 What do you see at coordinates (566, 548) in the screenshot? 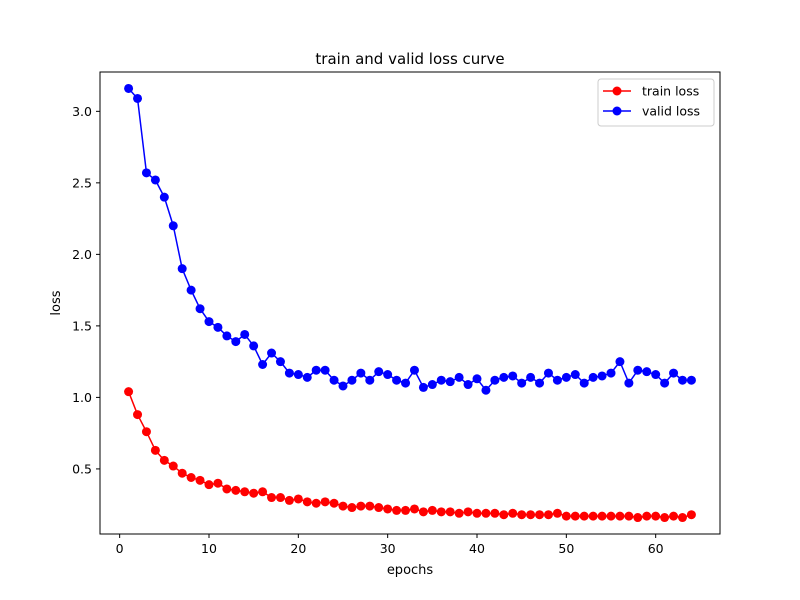
I see `x-tick-label: 50` at bounding box center [566, 548].